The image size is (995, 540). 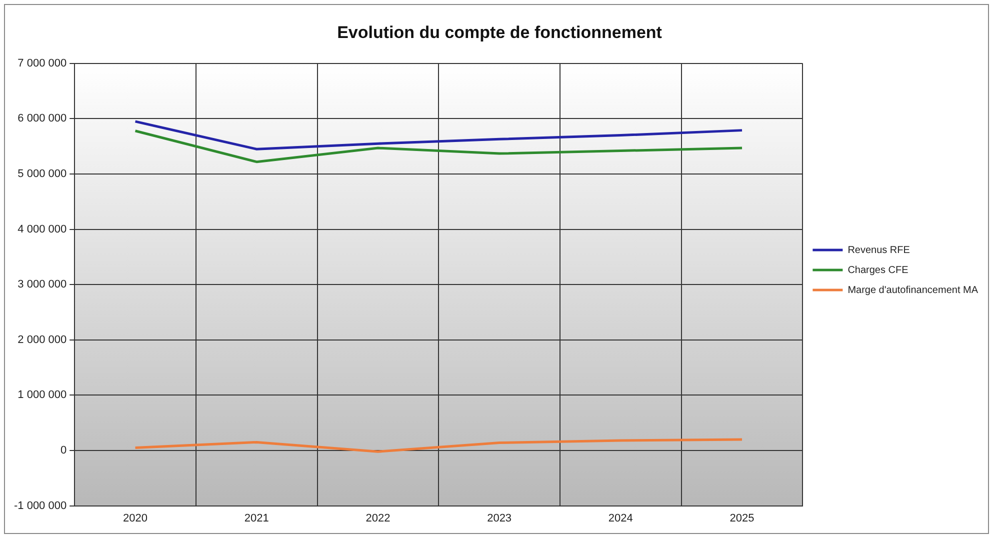 I want to click on y-tick-label: 3 000 000, so click(x=42, y=284).